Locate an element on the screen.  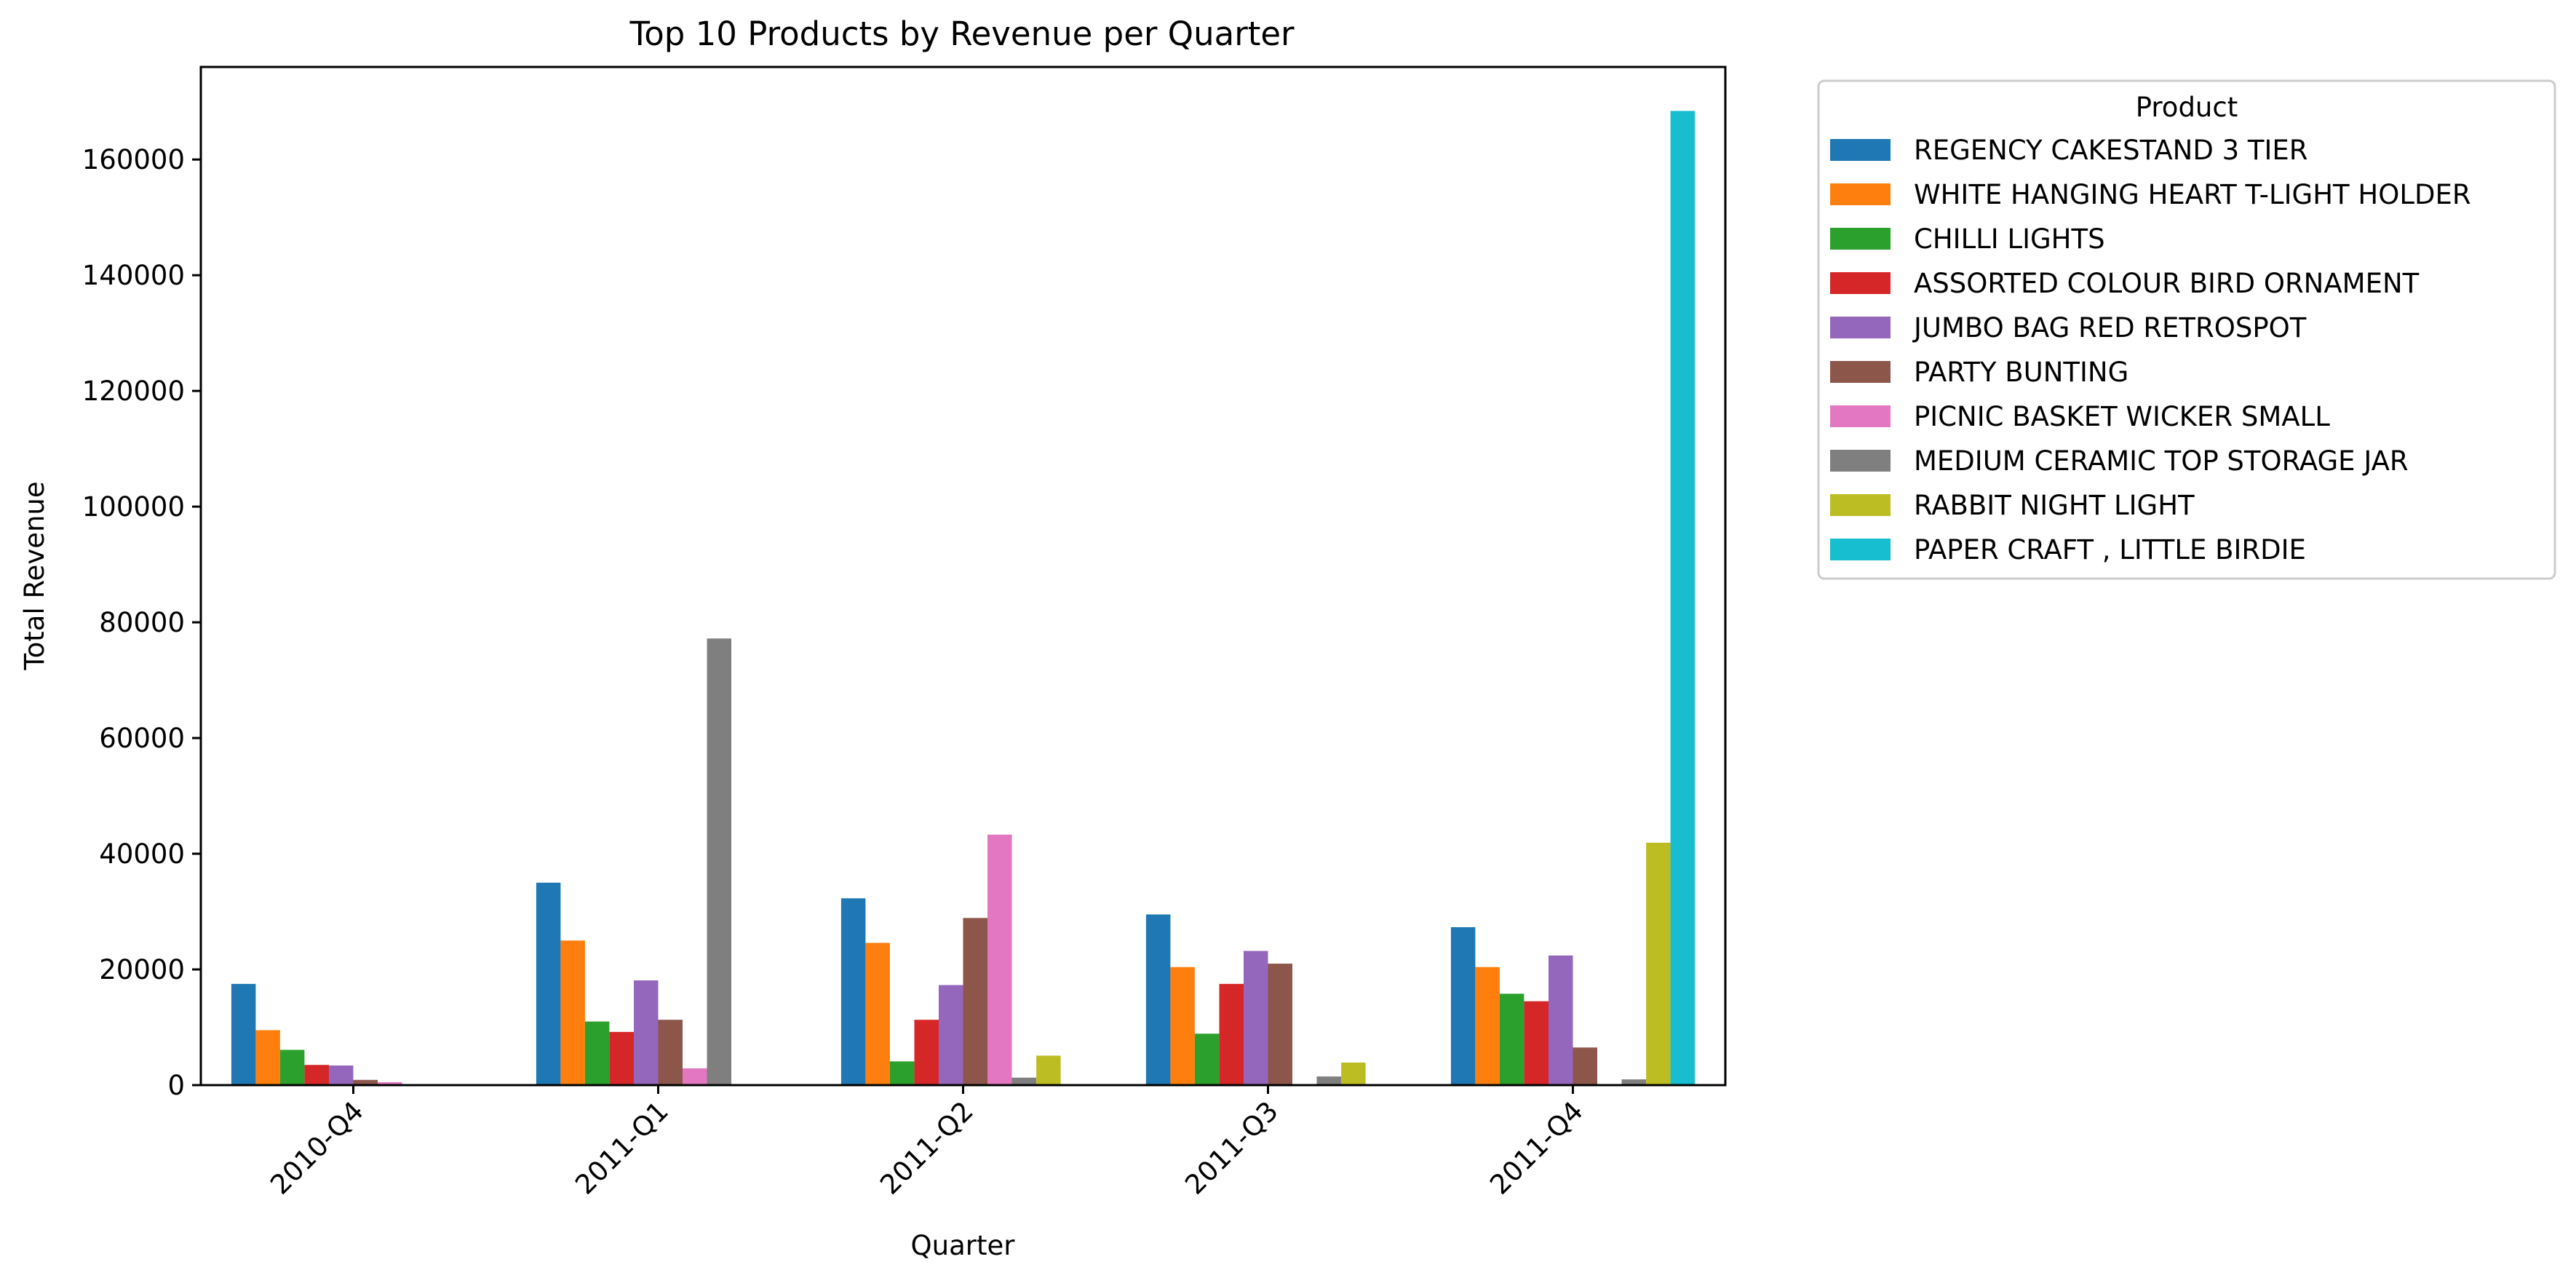
x-tick-label: 2011-Q1 is located at coordinates (622, 1148).